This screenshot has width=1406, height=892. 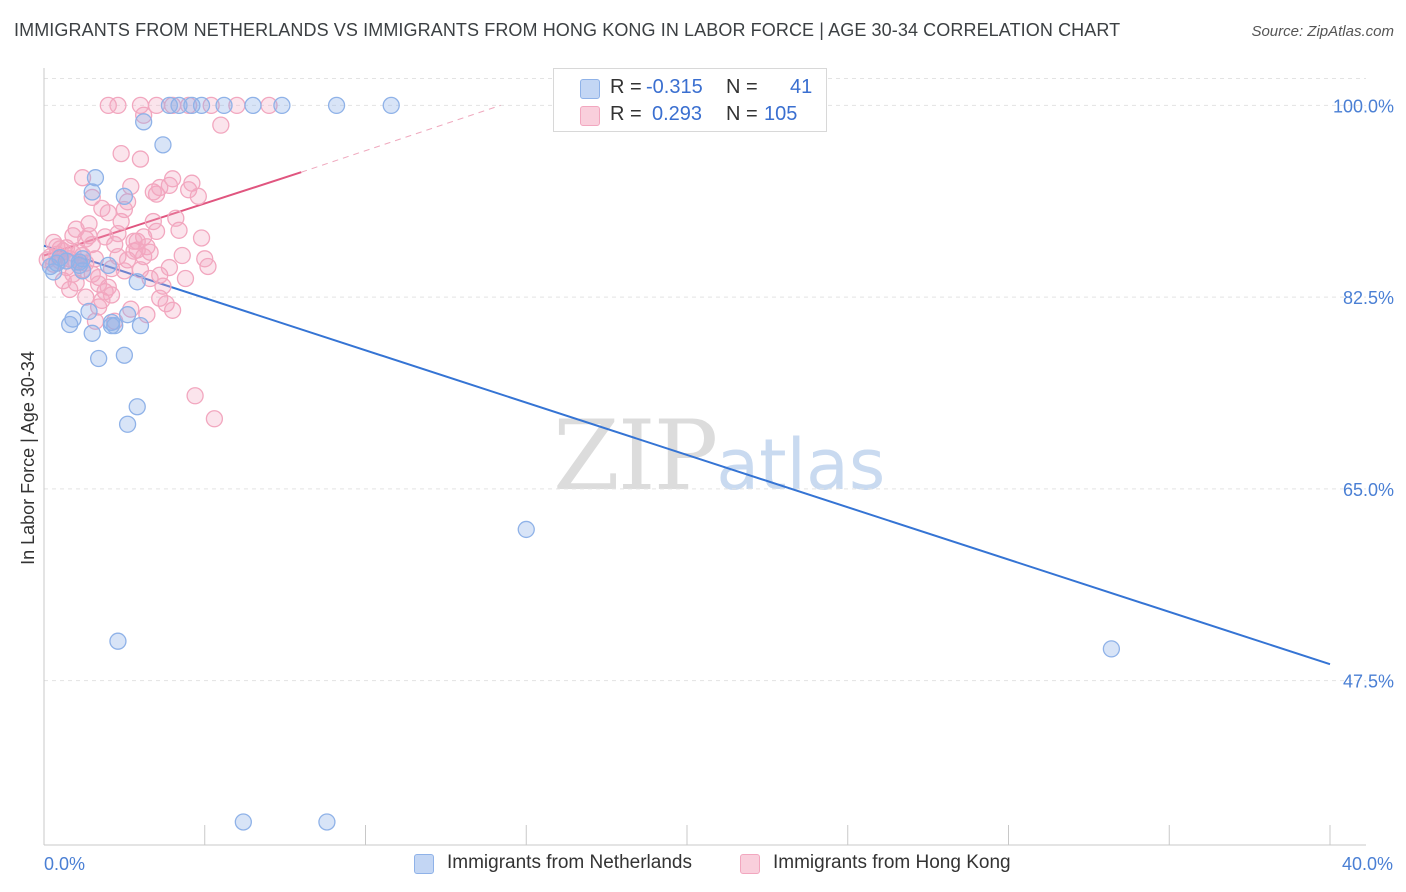 What do you see at coordinates (172, 214) in the screenshot?
I see `trend-line-hongkong` at bounding box center [172, 214].